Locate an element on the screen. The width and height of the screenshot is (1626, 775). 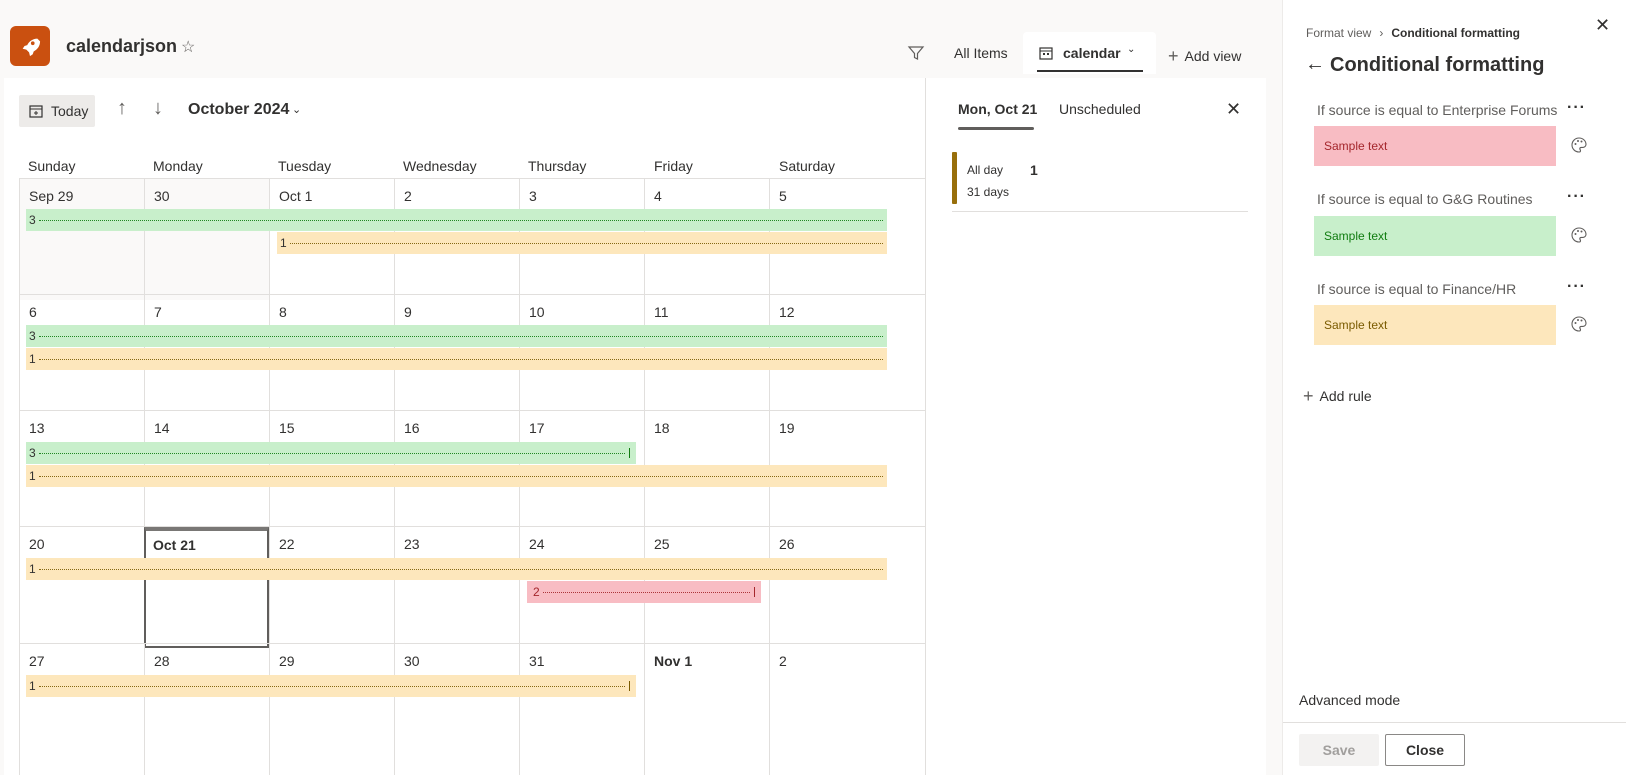
day-cell-today: Oct 21 is located at coordinates (206, 587).